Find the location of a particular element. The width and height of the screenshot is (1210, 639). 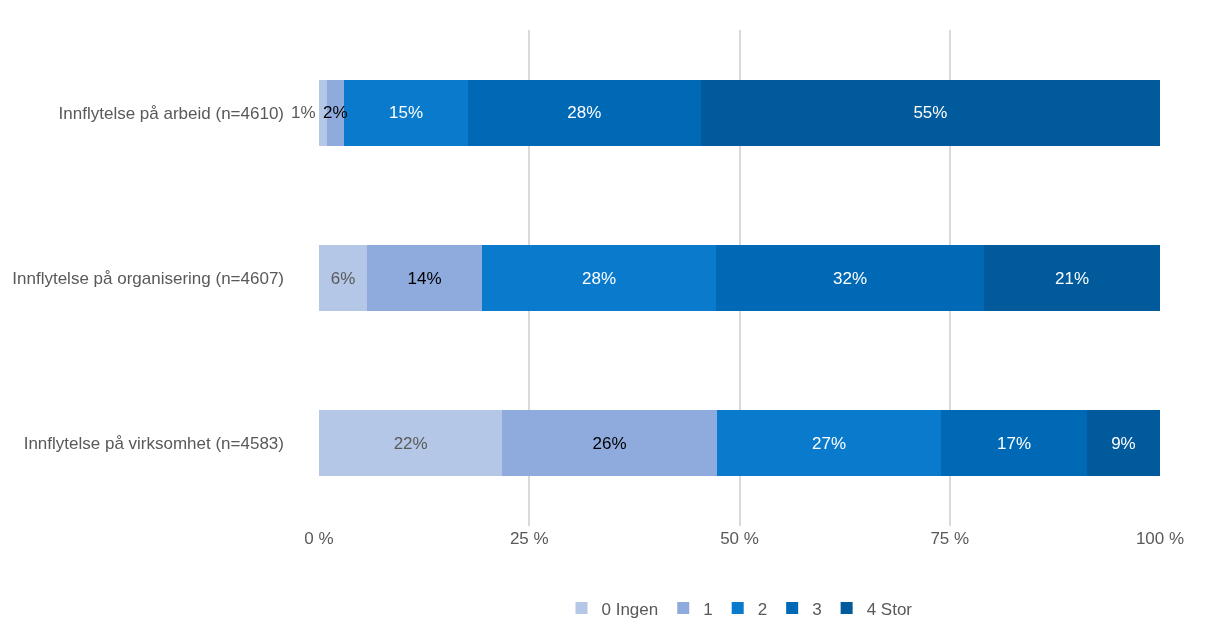

data-label: 55% is located at coordinates (930, 113).